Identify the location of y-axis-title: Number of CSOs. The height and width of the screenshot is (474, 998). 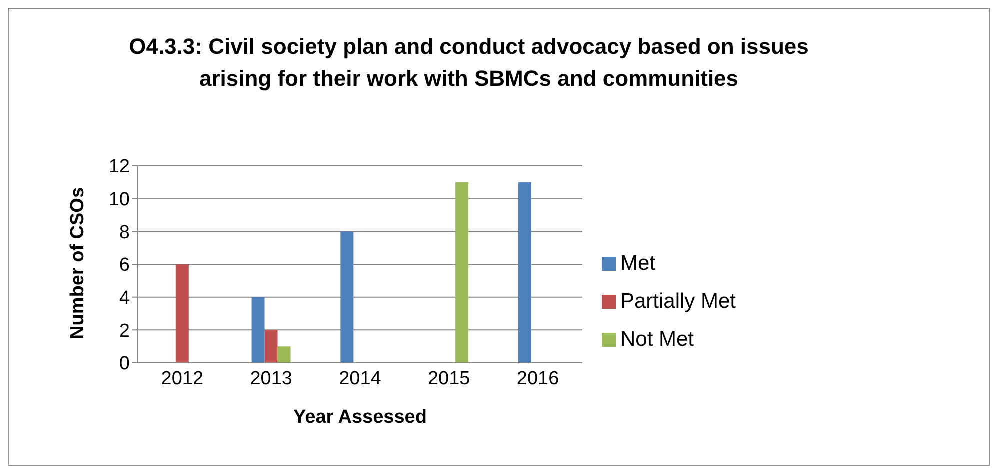
(78, 263).